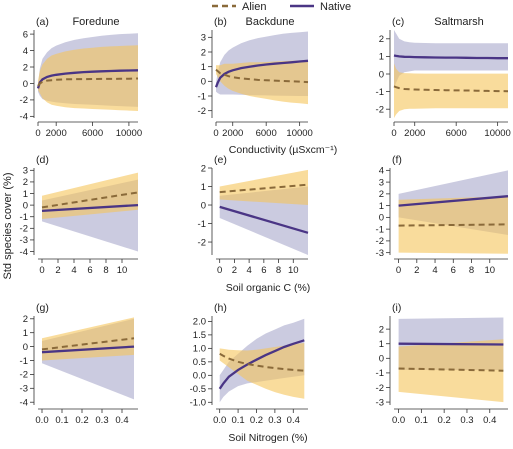 This screenshot has width=513, height=449. What do you see at coordinates (24, 389) in the screenshot?
I see `y-tick-label: -3` at bounding box center [24, 389].